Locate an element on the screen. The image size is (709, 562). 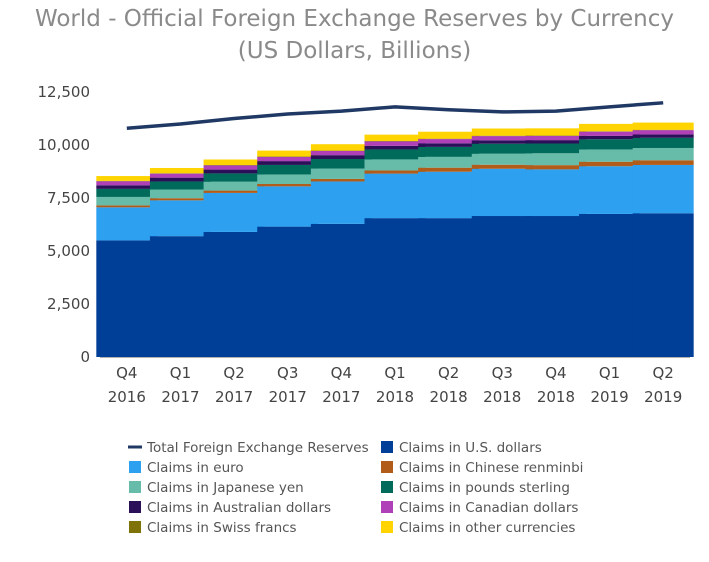
legend-label: Claims in Chinese renminbi is located at coordinates (491, 468).